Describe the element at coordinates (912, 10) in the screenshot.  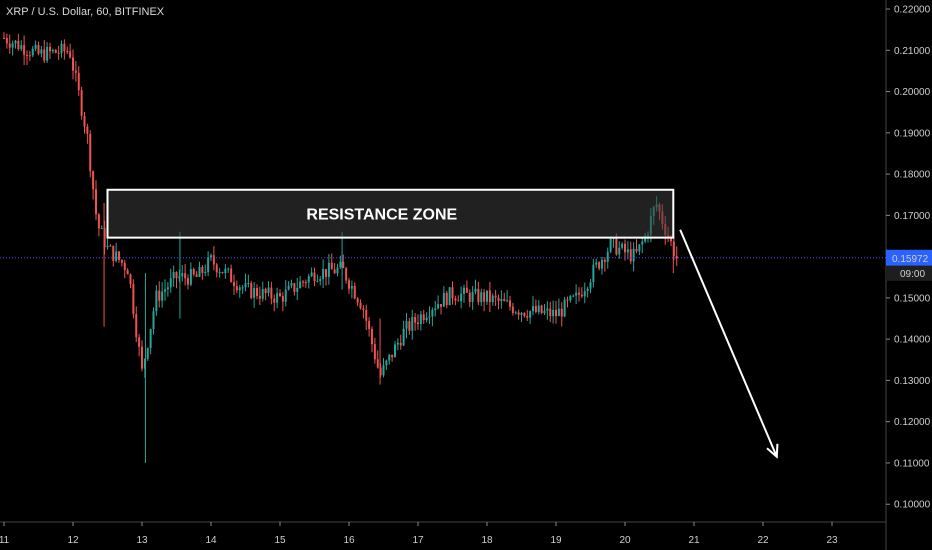
I see `y-tick-label: 0.22000` at that location.